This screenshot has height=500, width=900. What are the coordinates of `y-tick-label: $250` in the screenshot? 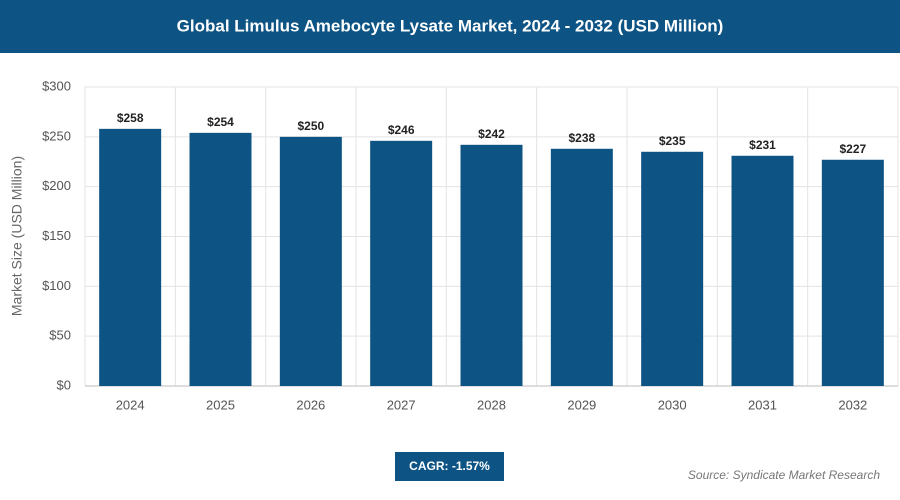 It's located at (56, 135).